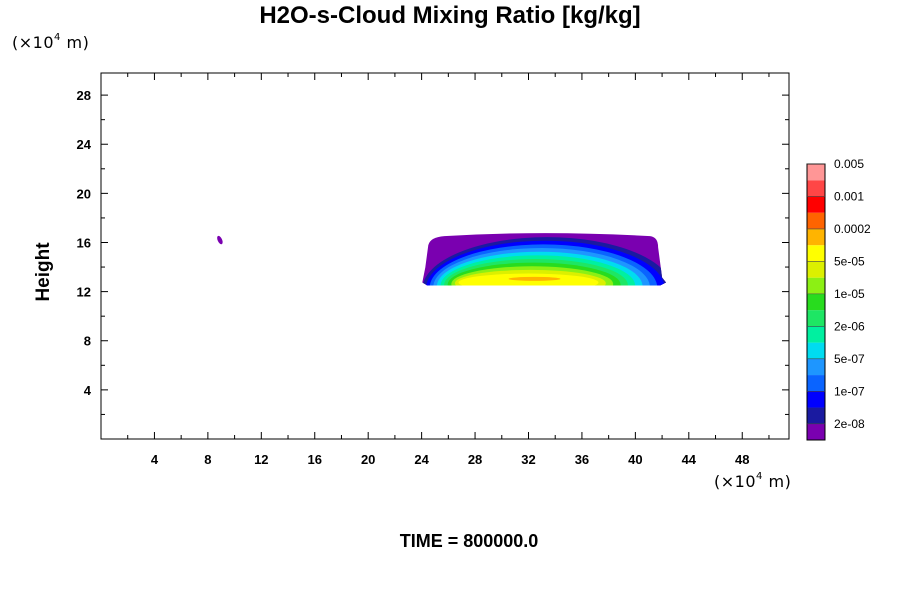  I want to click on colorbar-label: 5e-05, so click(849, 261).